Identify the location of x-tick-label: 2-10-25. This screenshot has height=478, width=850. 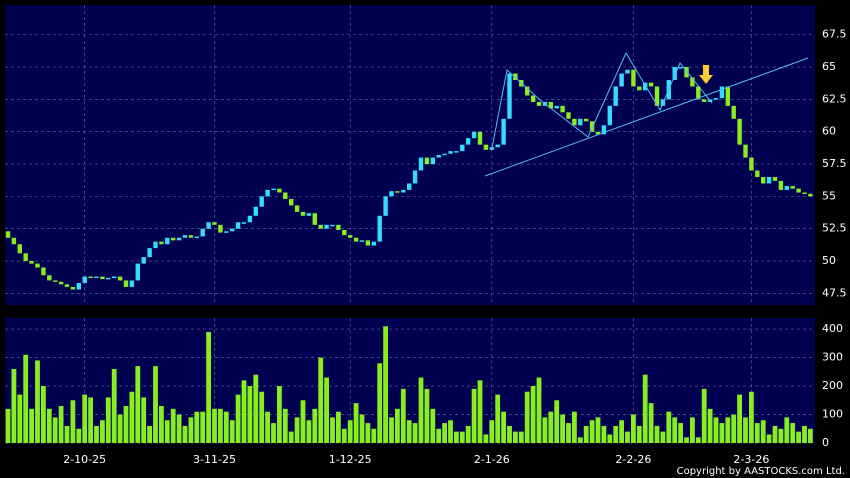
(84, 459).